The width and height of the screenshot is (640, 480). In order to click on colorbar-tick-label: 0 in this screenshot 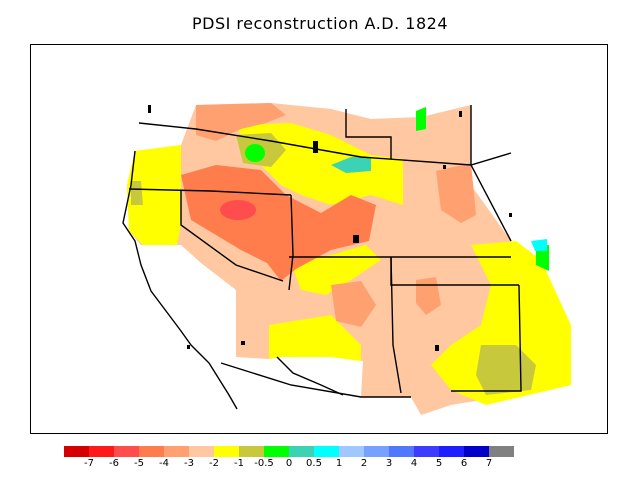, I will do `click(289, 463)`.